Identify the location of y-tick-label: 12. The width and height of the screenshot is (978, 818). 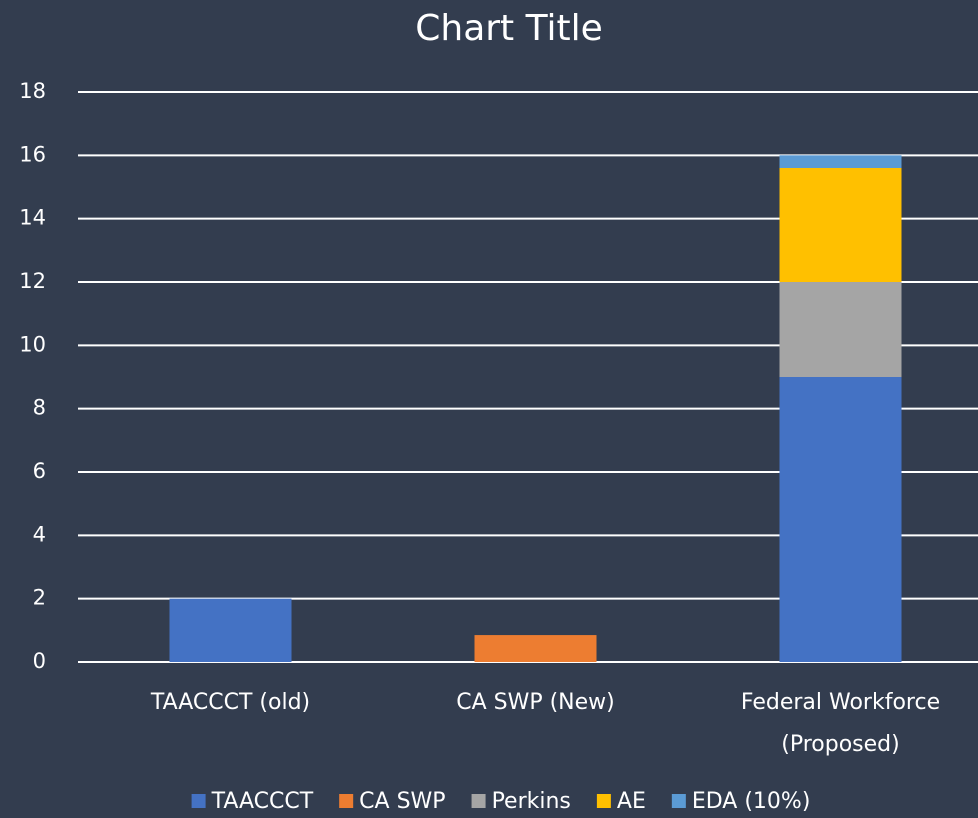
(32, 281).